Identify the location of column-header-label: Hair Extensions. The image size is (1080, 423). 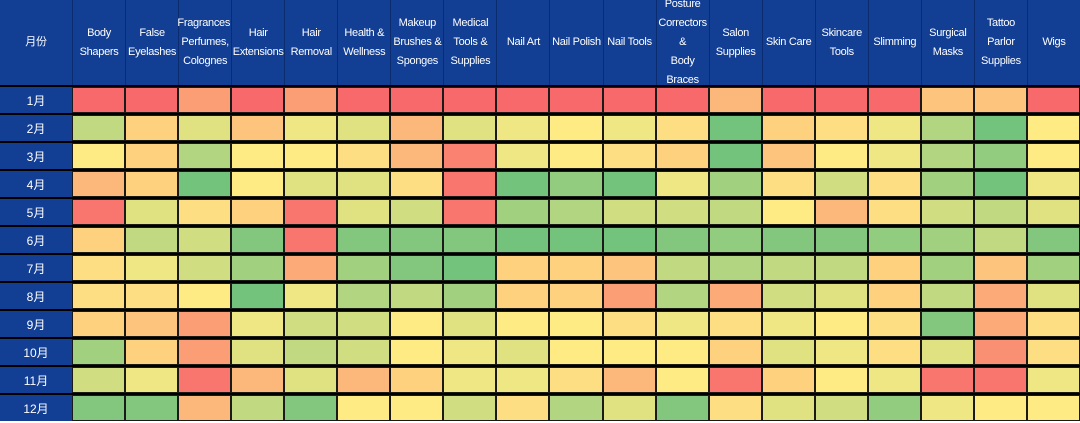
(258, 42).